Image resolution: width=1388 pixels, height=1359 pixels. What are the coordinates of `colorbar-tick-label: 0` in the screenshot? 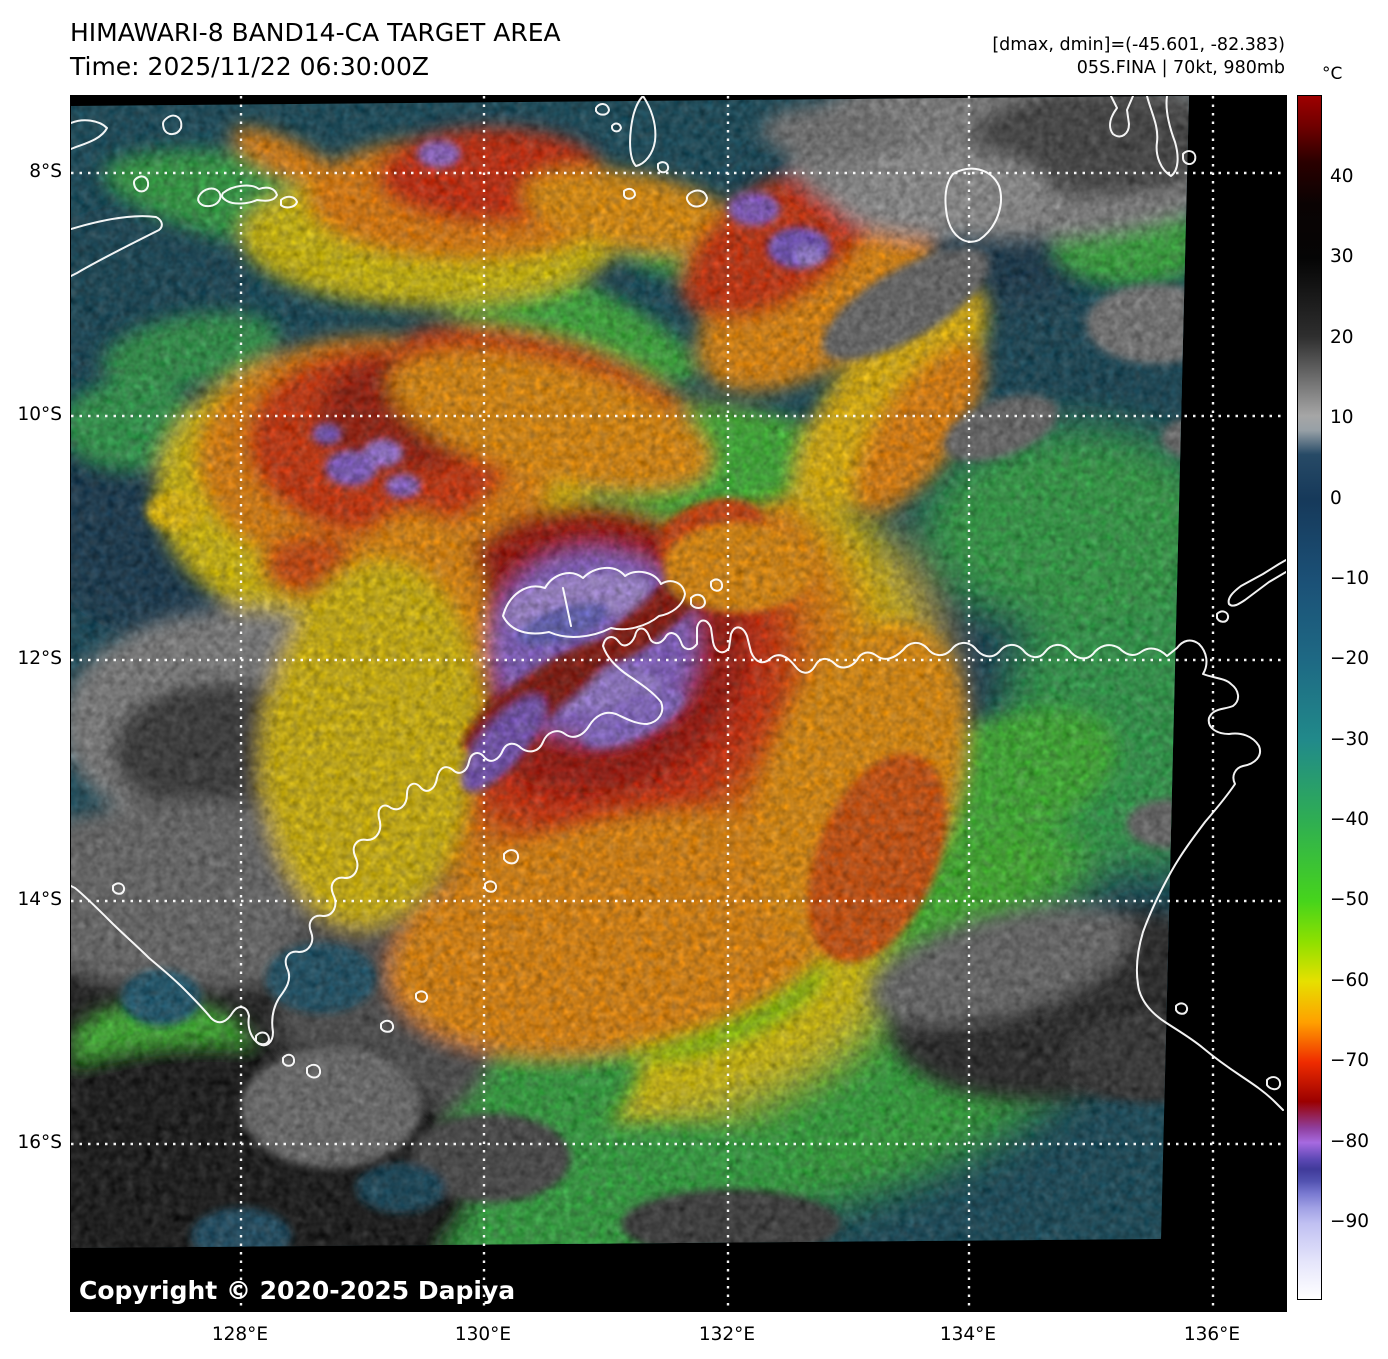 It's located at (1336, 498).